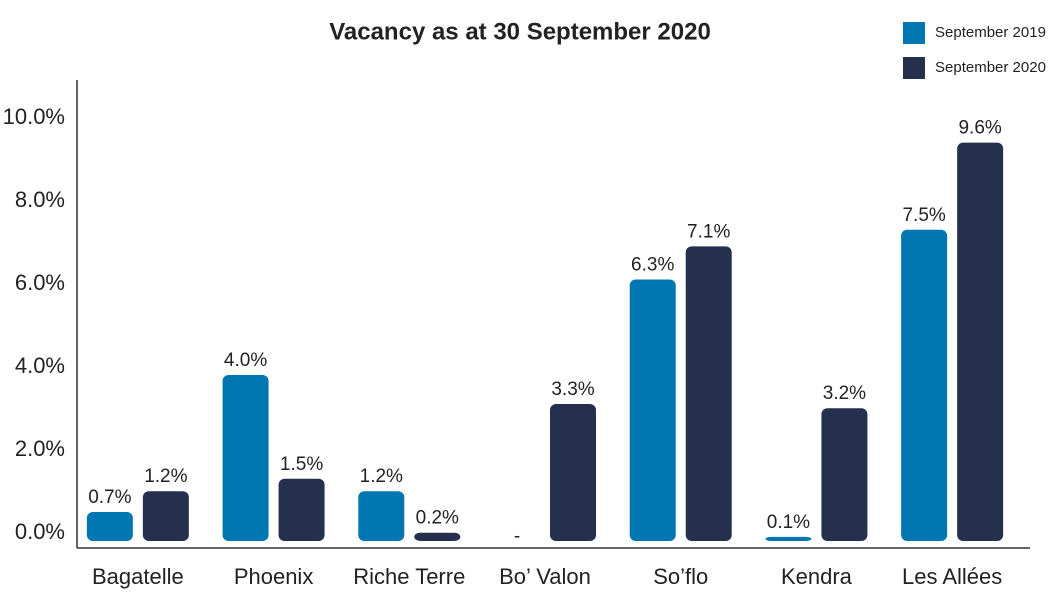  I want to click on x-tick-label: Riche Terre, so click(409, 576).